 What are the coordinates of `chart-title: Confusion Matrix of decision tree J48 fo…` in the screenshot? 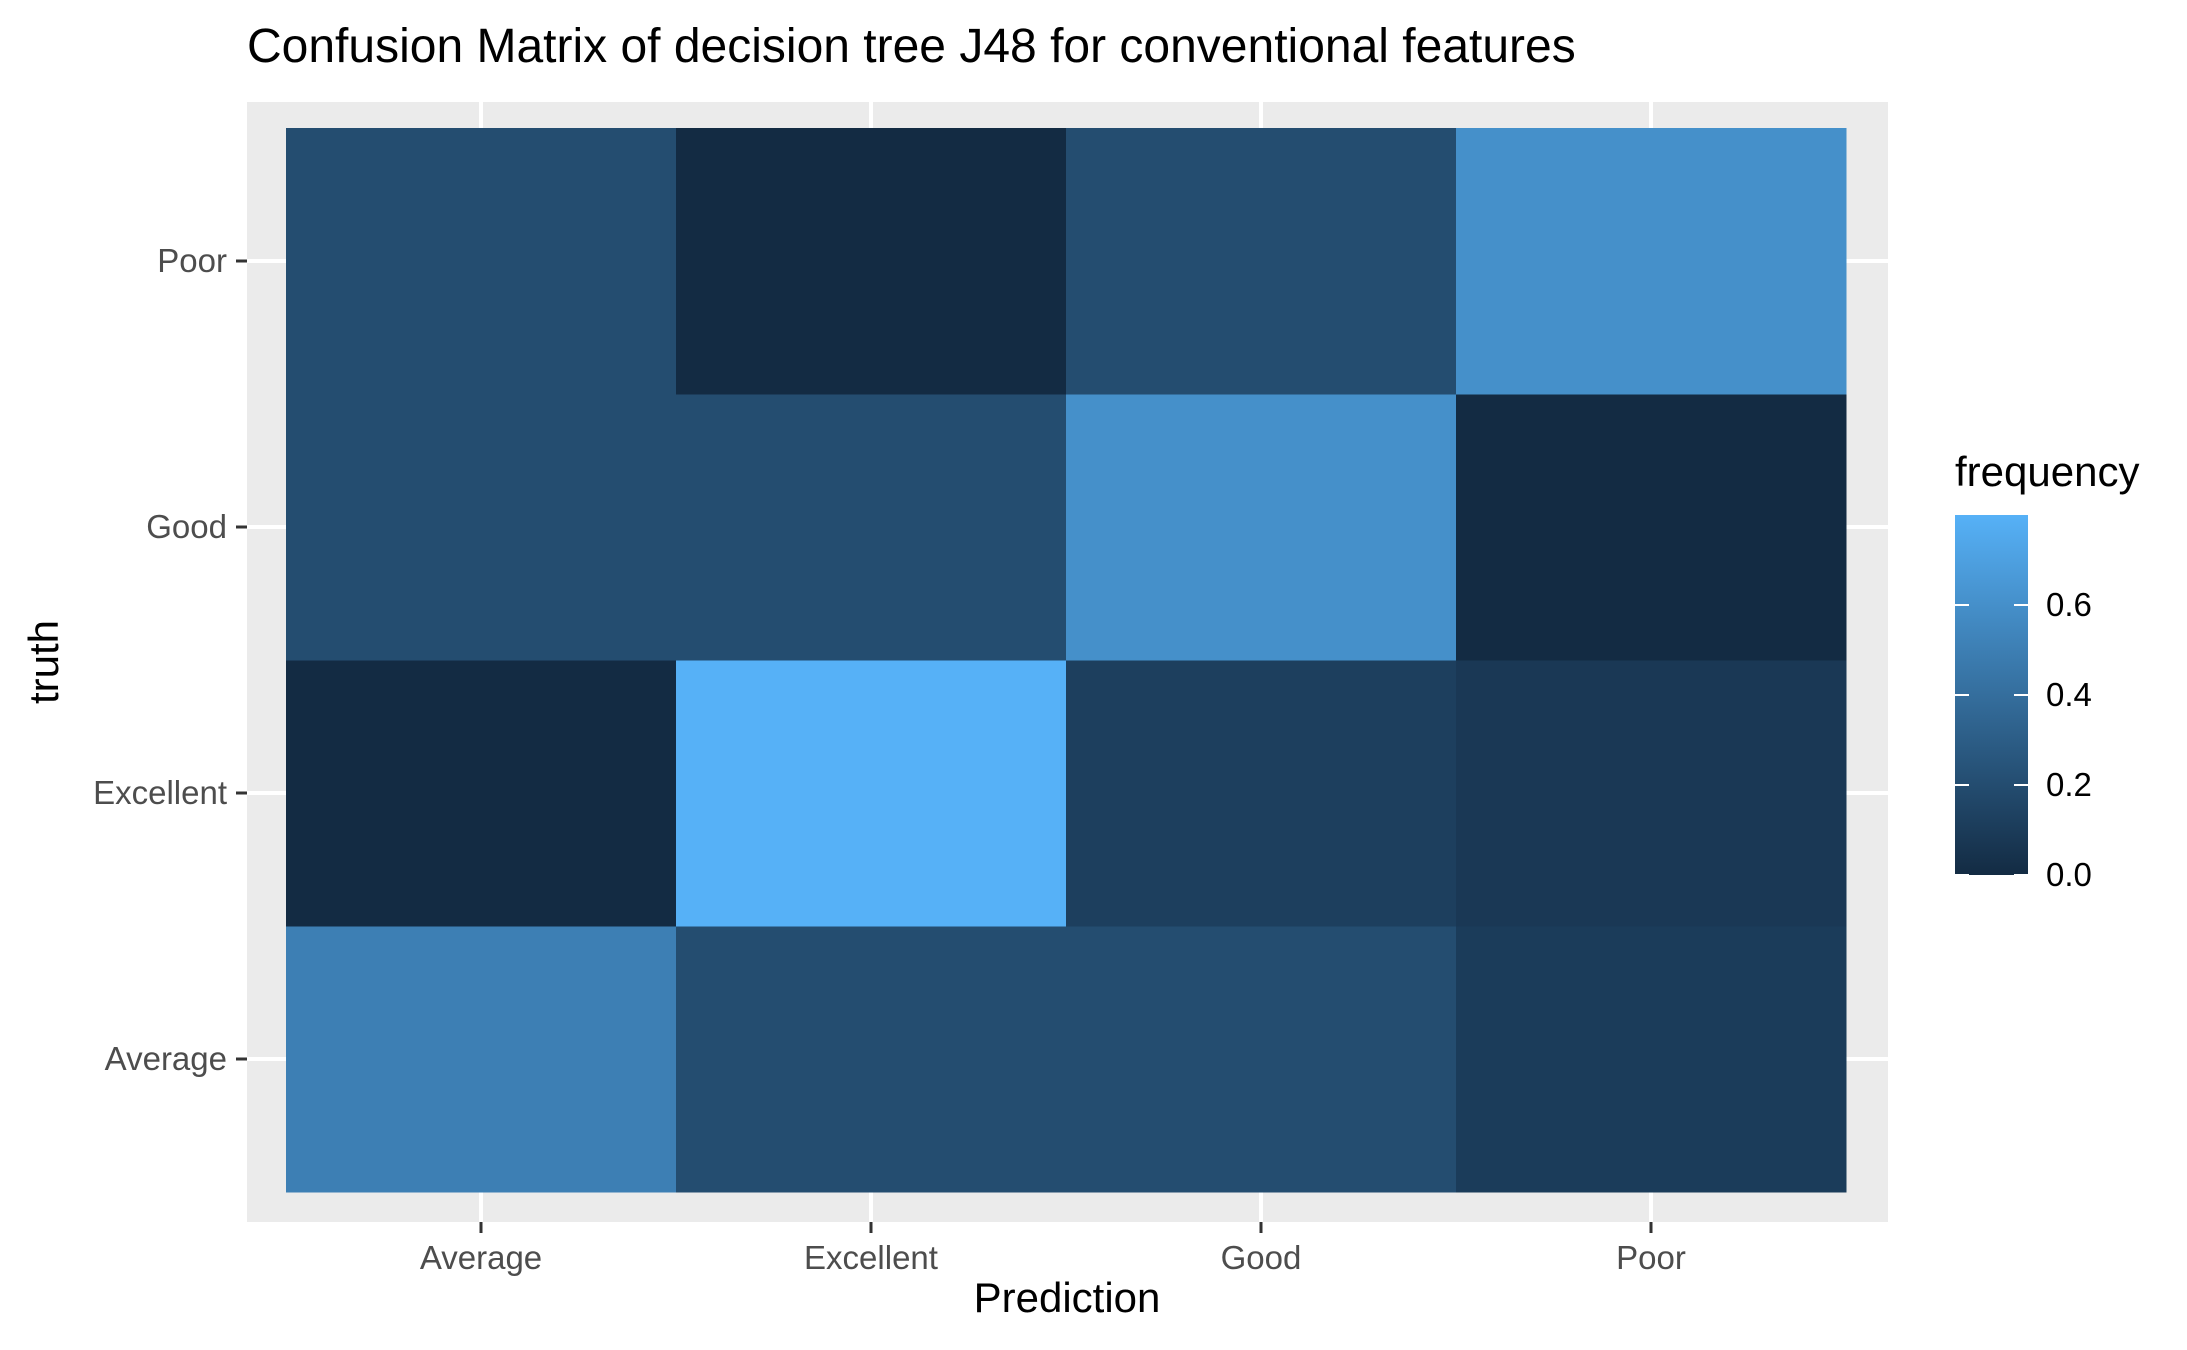 It's located at (911, 46).